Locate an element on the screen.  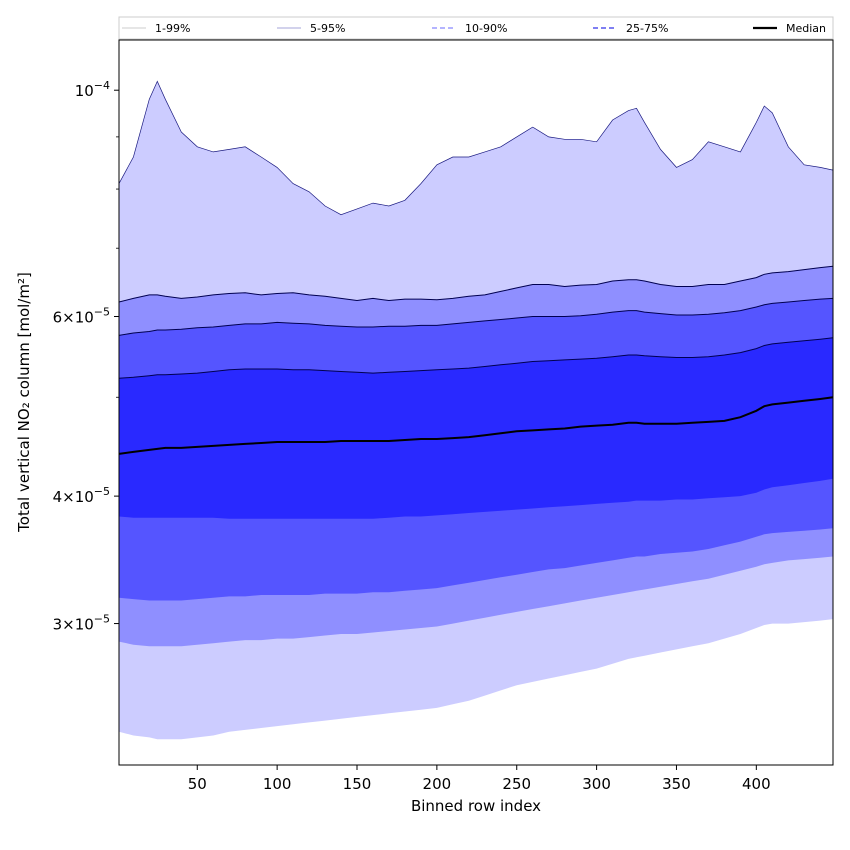
y-axis: 10−4 6×10⁻⁵ 4×10⁻⁵ 3×10⁻⁵ is located at coordinates (86, 356).